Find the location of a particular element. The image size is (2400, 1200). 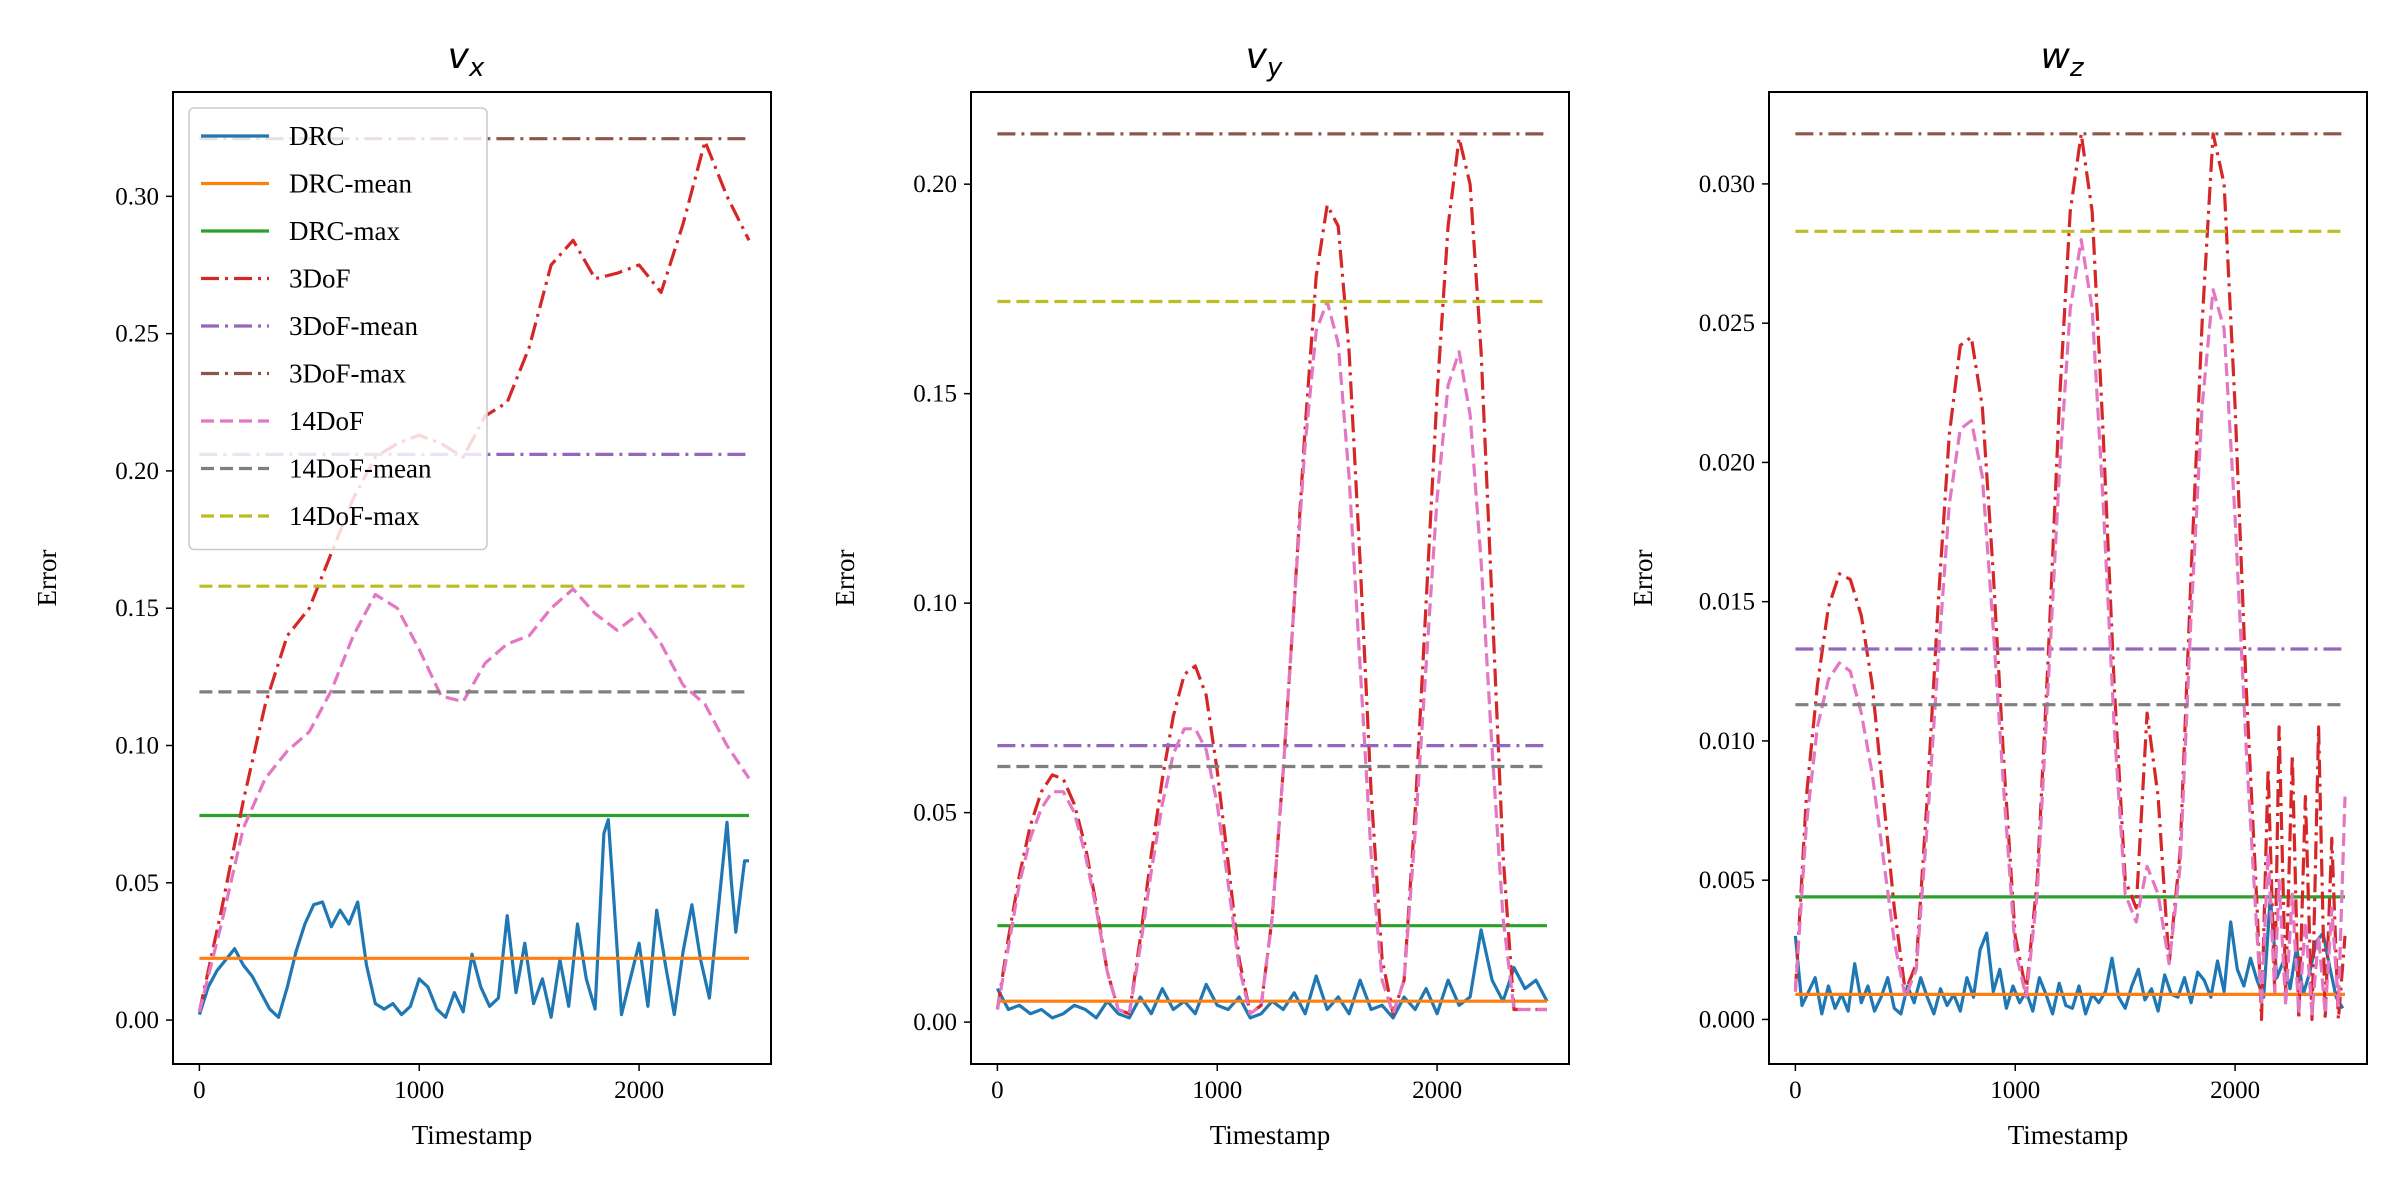

y-tick-label: 0.25 is located at coordinates (137, 334).